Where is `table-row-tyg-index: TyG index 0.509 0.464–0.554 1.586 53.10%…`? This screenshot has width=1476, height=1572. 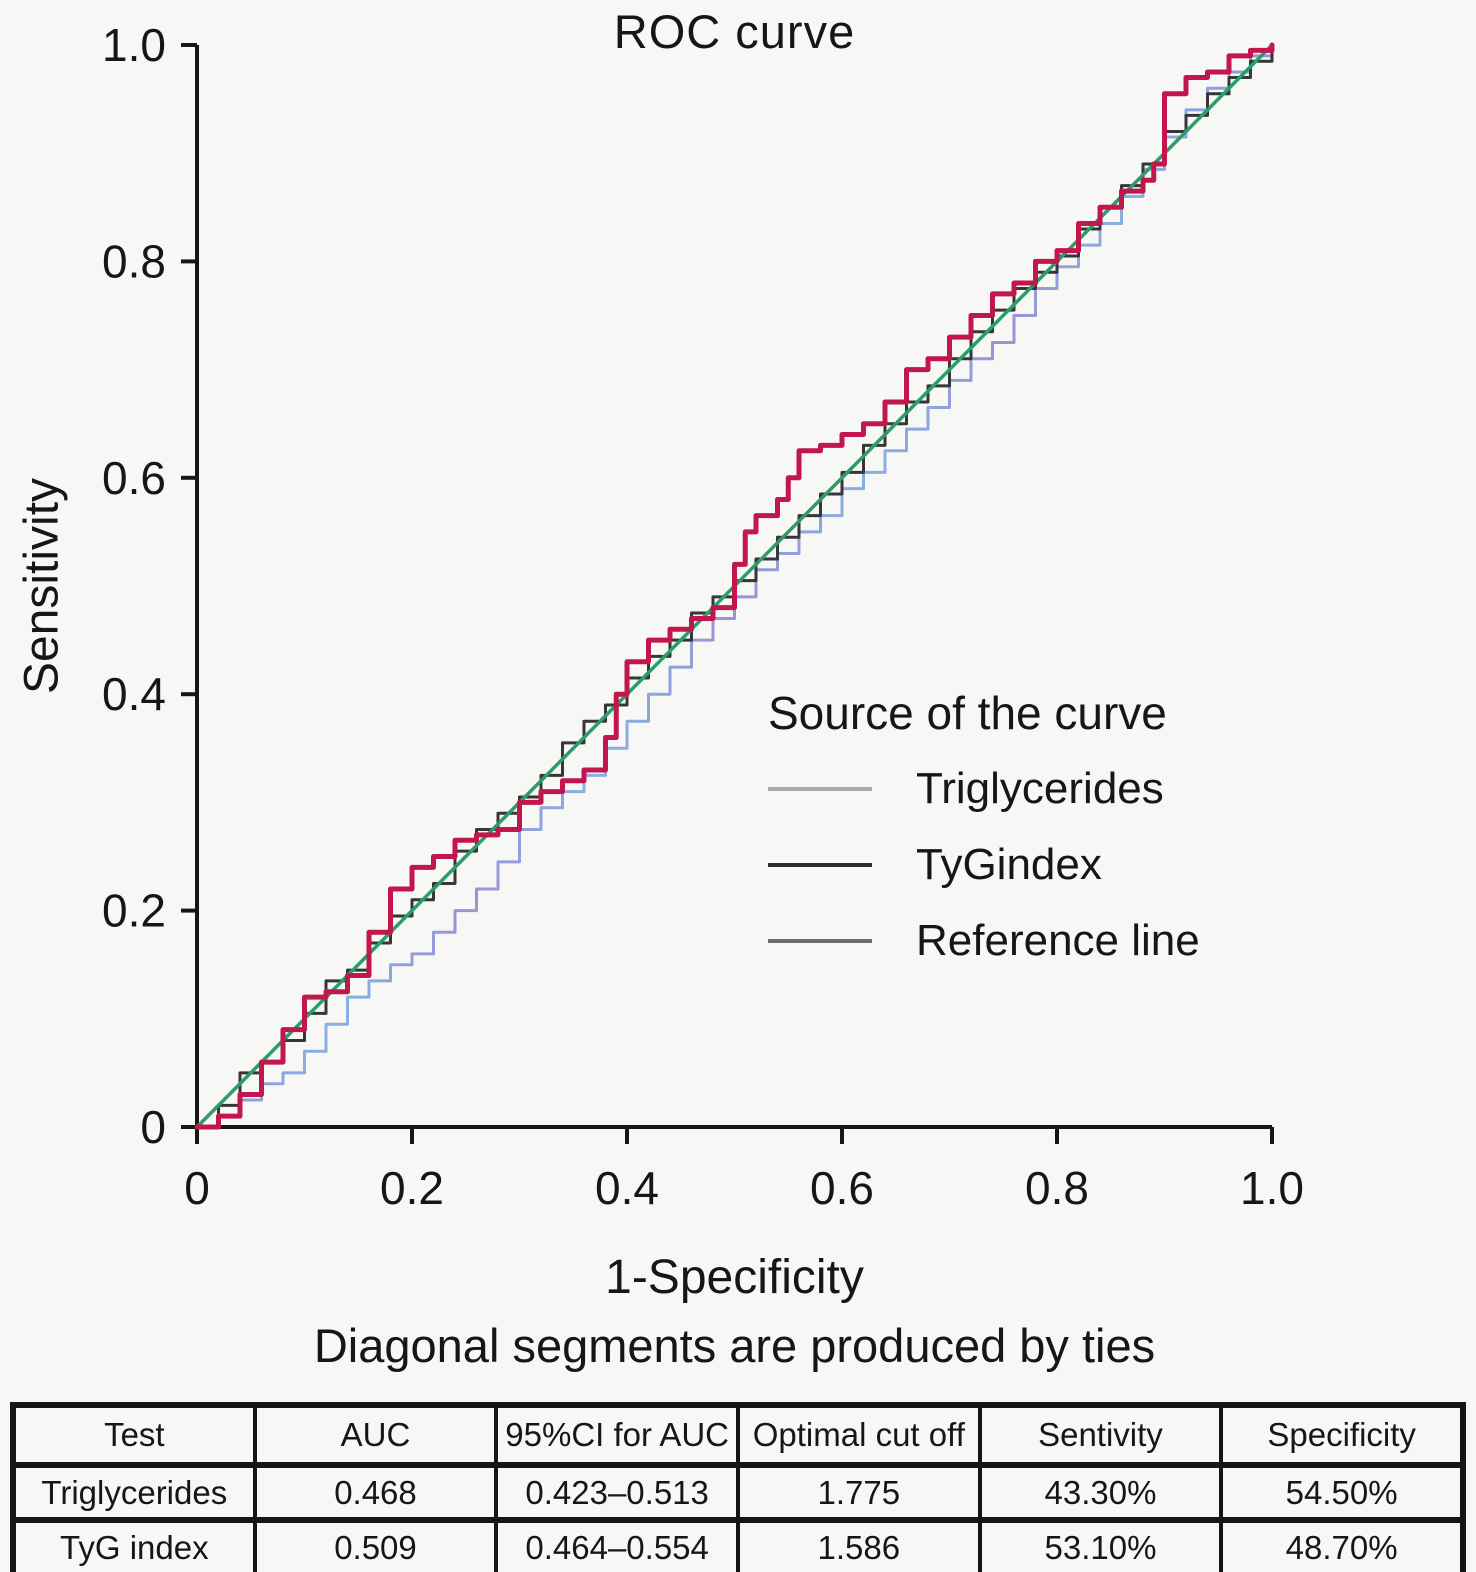
table-row-tyg-index: TyG index 0.509 0.464–0.554 1.586 53.10%… is located at coordinates (738, 1545).